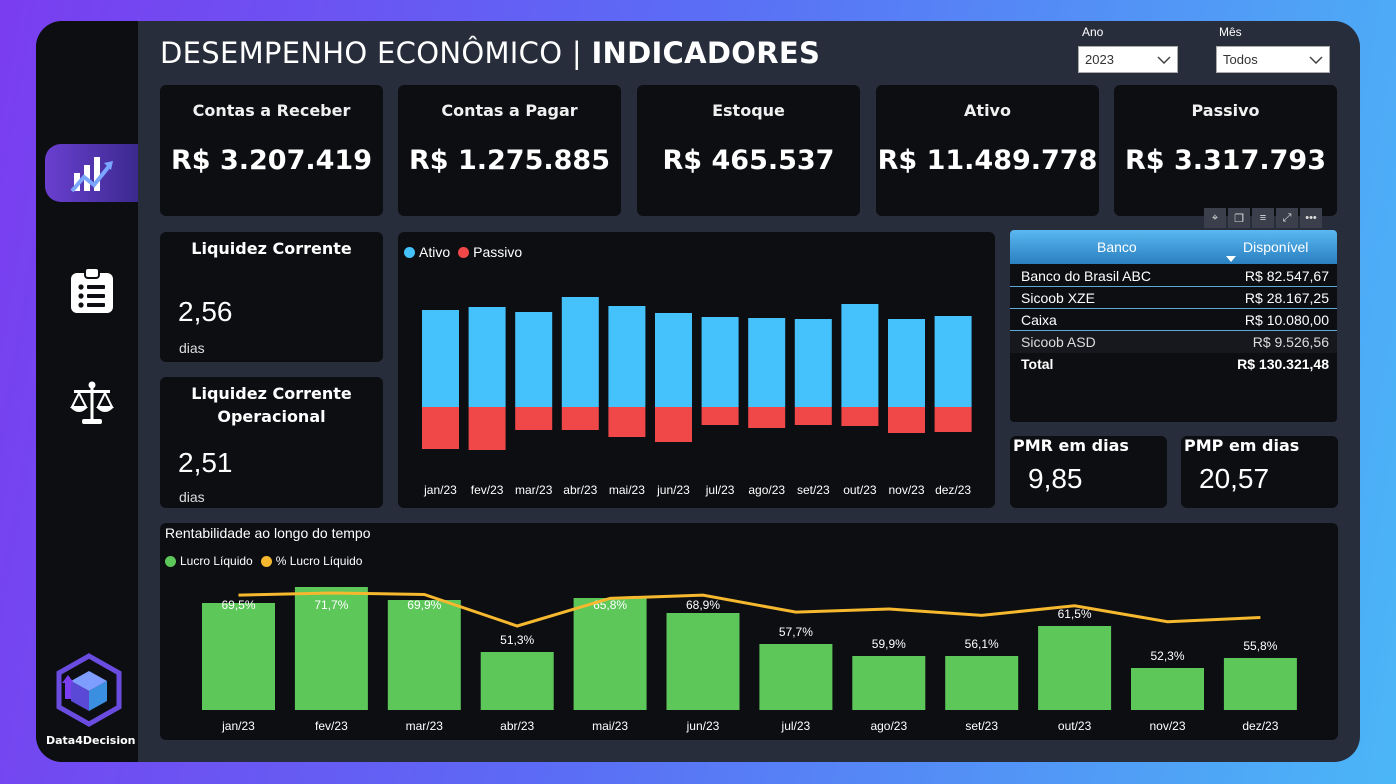 This screenshot has width=1396, height=784. Describe the element at coordinates (205, 311) in the screenshot. I see `liquidez-corrente-value: 2,56` at that location.